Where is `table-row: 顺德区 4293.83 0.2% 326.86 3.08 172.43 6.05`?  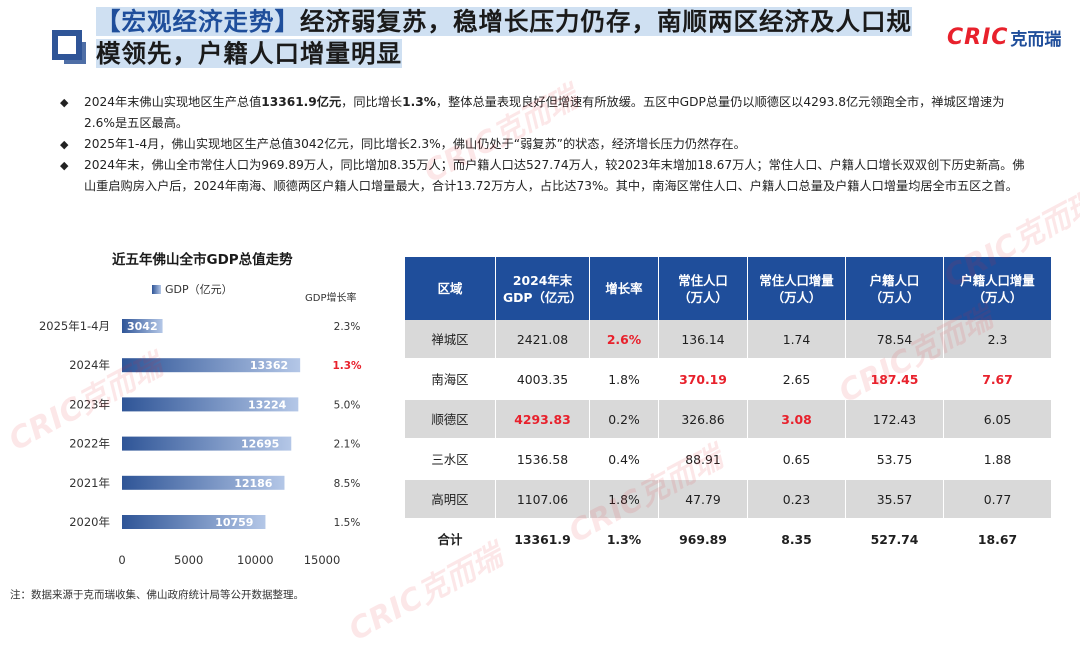
table-row: 顺德区 4293.83 0.2% 326.86 3.08 172.43 6.05 is located at coordinates (728, 419).